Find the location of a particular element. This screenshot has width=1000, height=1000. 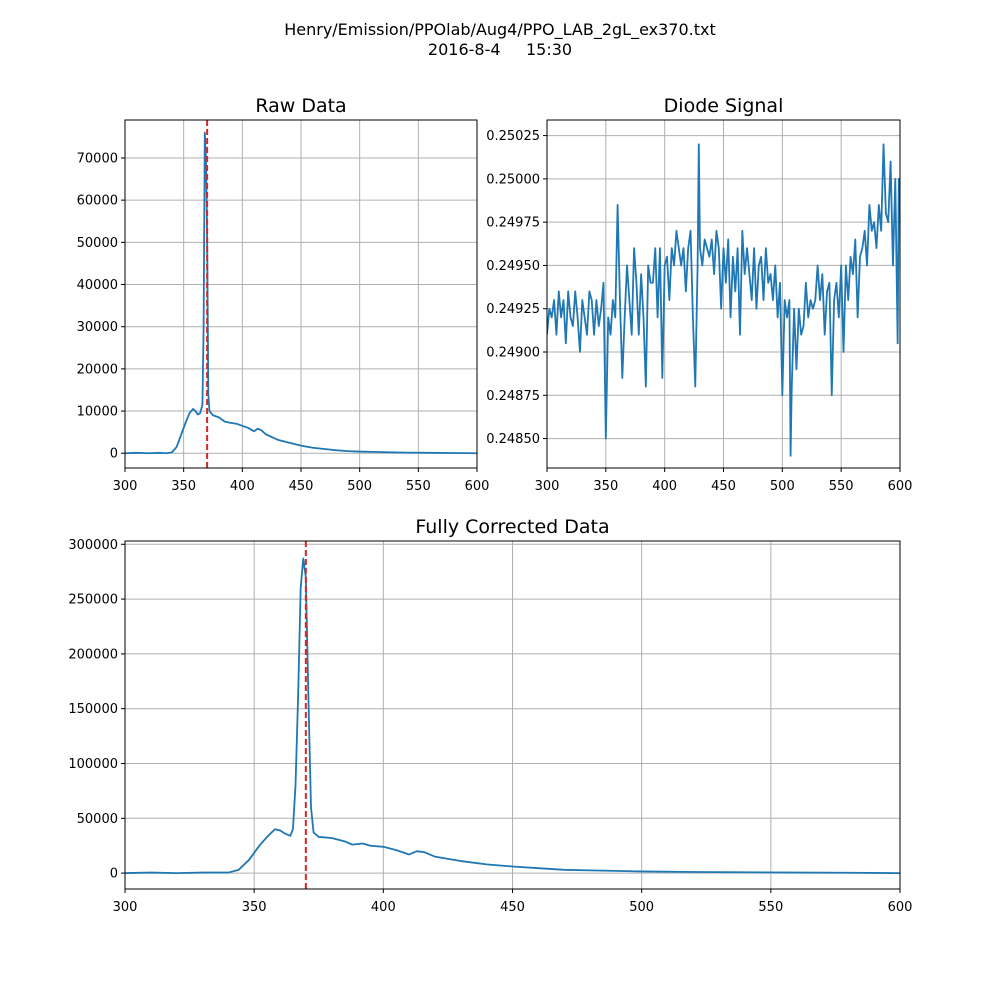

raw-plot-title: Raw Data is located at coordinates (300, 106).